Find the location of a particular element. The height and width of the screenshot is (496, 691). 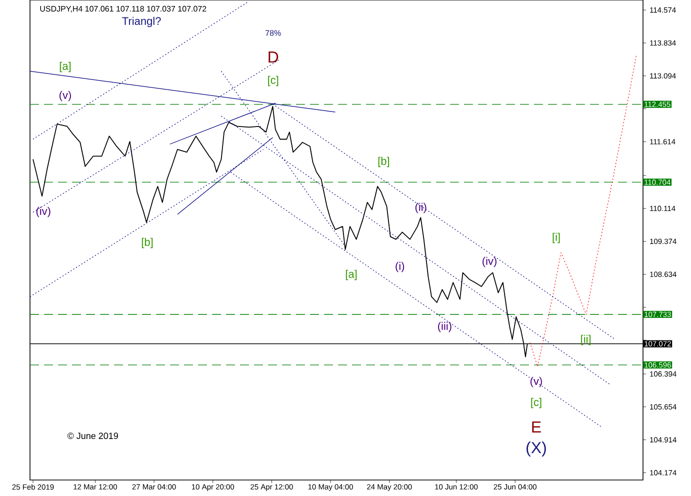

annotation: E is located at coordinates (536, 427).